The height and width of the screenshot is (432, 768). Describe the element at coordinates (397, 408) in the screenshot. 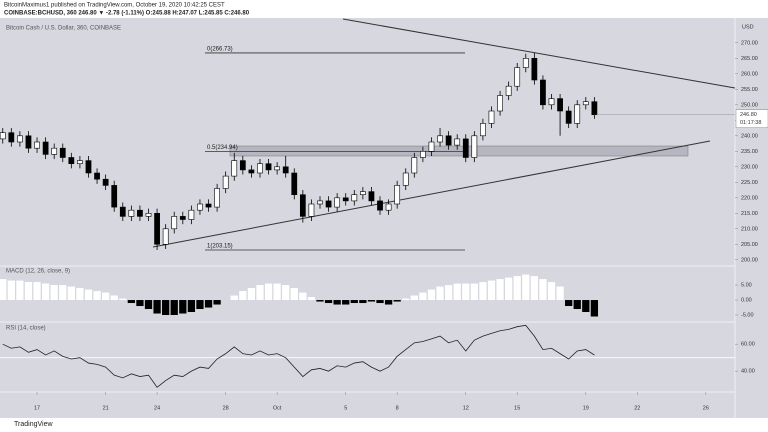

I see `x-tick-label: 8` at that location.